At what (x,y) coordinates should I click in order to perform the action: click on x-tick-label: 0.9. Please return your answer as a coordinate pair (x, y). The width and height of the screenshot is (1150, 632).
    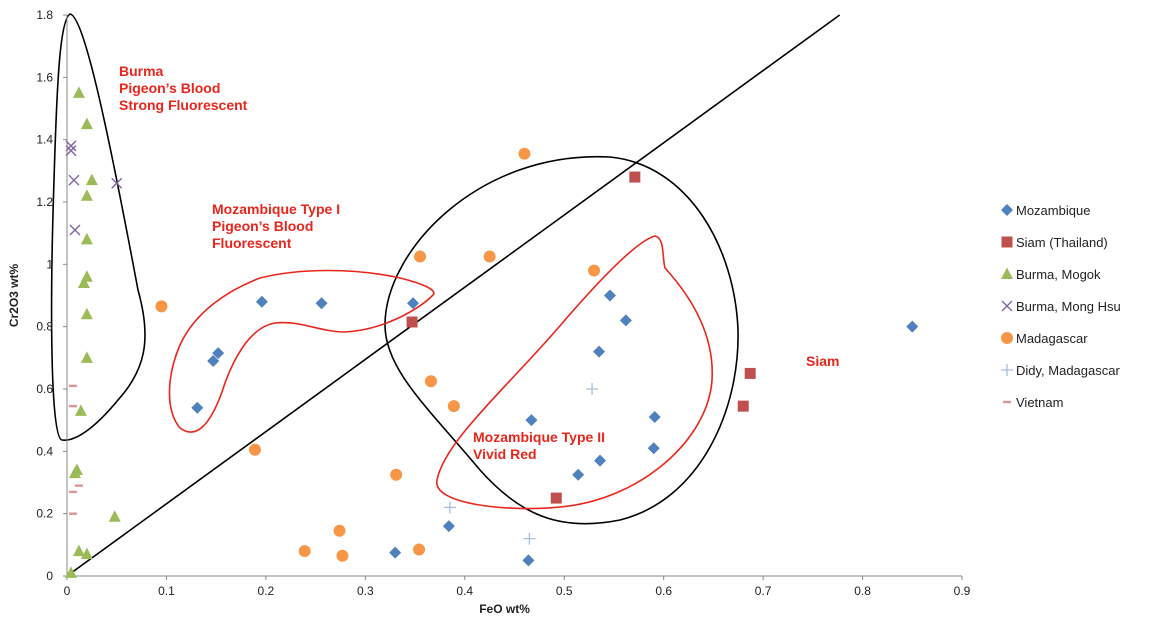
    Looking at the image, I should click on (962, 591).